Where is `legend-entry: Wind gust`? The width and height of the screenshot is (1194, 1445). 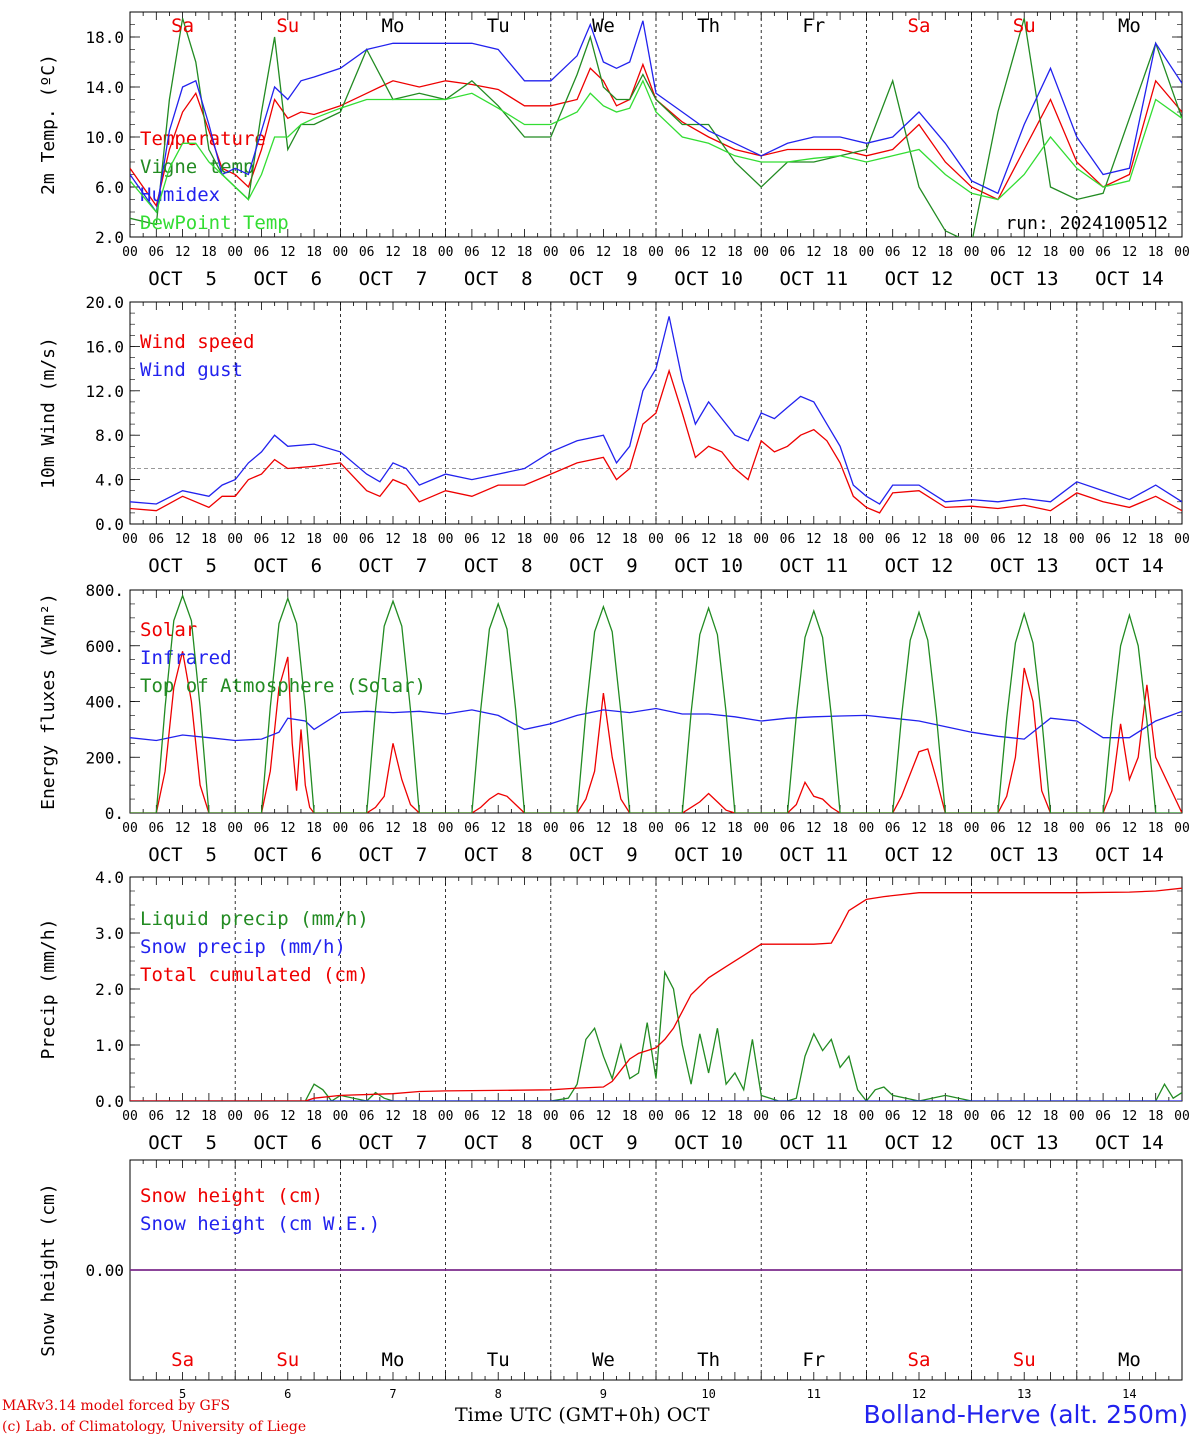
legend-entry: Wind gust is located at coordinates (191, 370).